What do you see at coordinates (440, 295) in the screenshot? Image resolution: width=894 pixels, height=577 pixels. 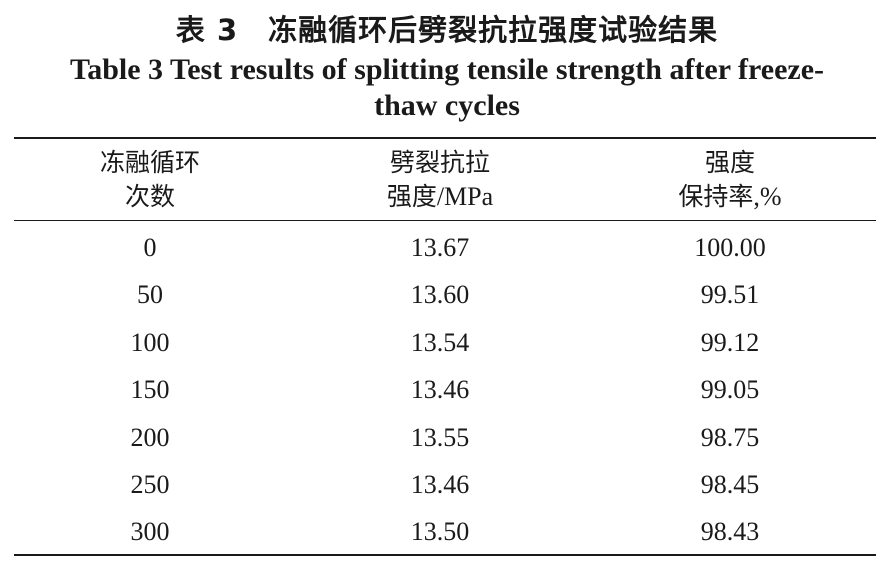 I see `cell-strength: 13.60` at bounding box center [440, 295].